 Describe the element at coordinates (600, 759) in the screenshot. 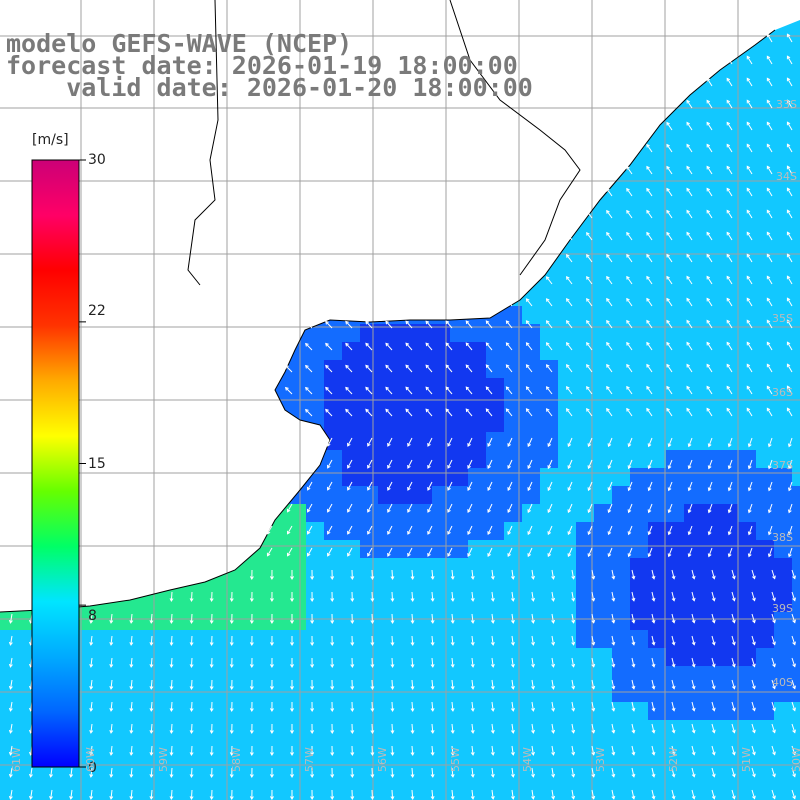

I see `lon-label: 53W` at that location.